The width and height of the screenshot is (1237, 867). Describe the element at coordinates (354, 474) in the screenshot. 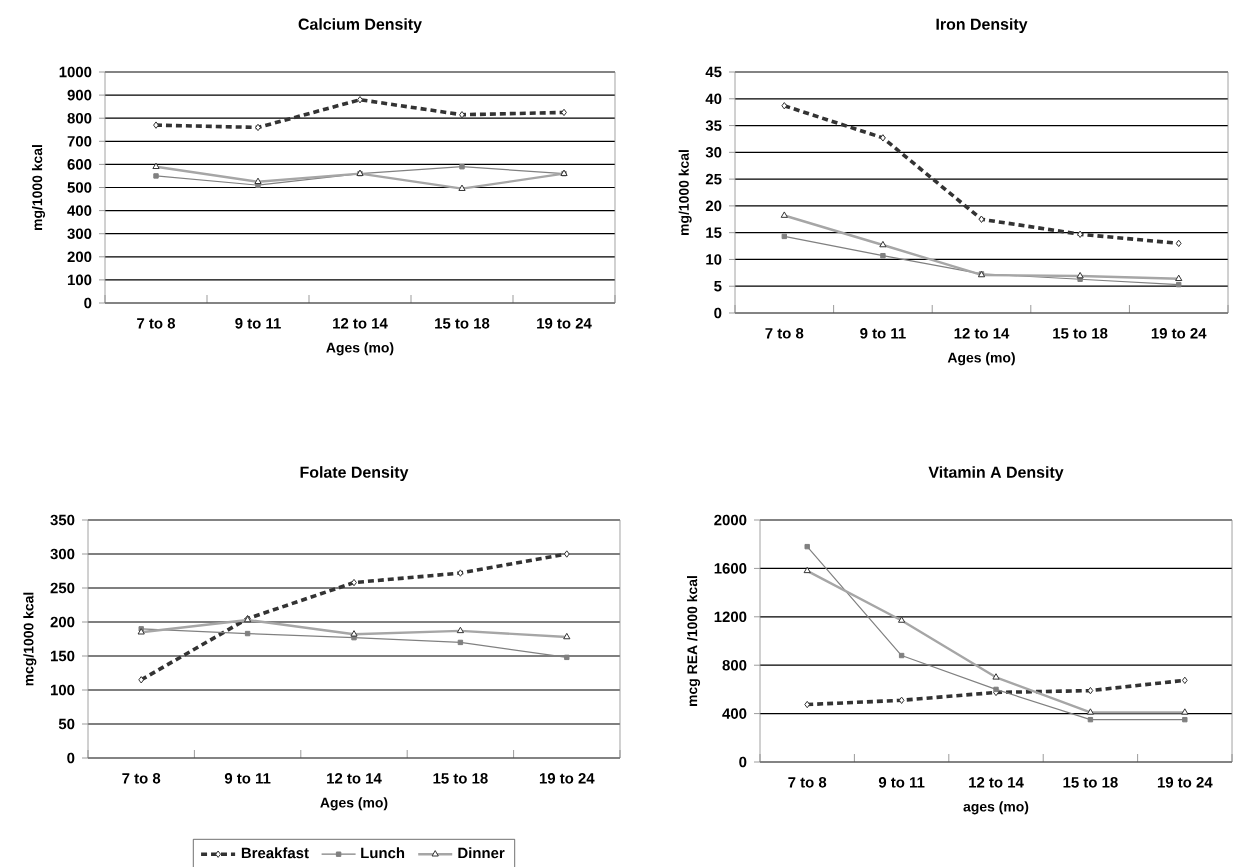

I see `chart-title: Folate Density` at that location.